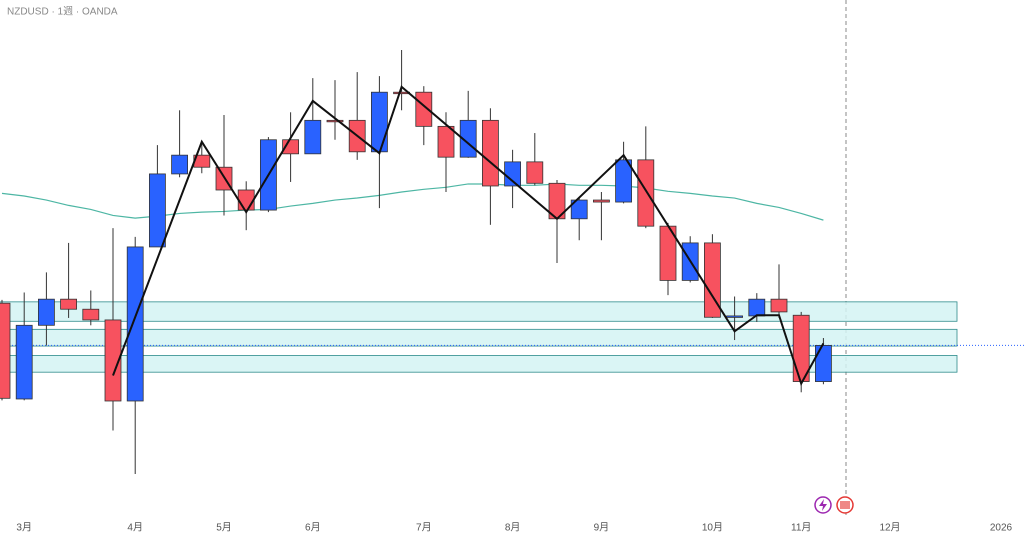  Describe the element at coordinates (412, 202) in the screenshot. I see `moving-average` at that location.